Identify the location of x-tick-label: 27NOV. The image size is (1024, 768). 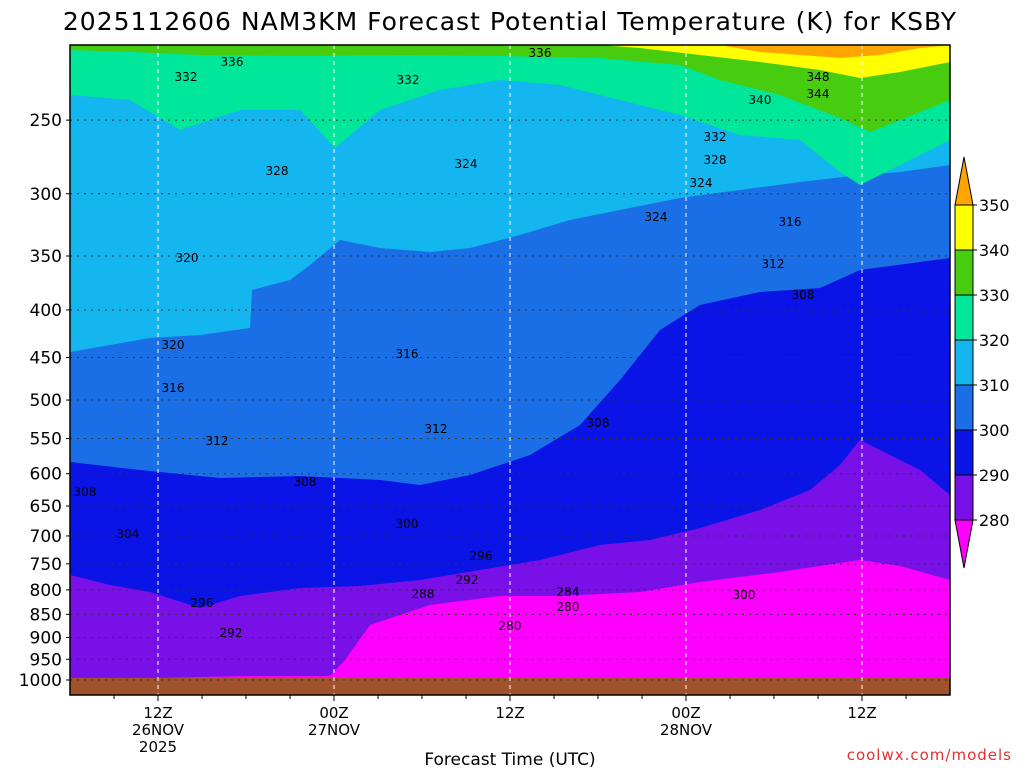
(334, 730).